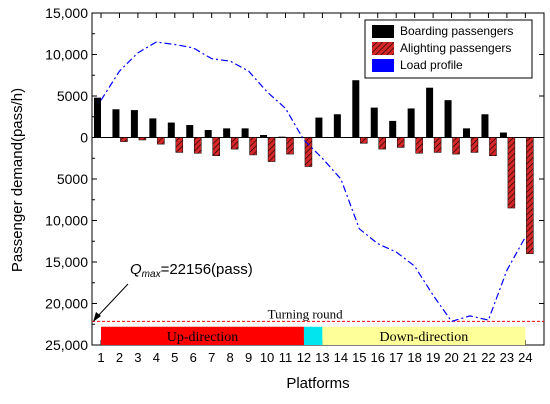  Describe the element at coordinates (17, 180) in the screenshot. I see `y-axis-label: Passenger demand(pass/h)` at that location.